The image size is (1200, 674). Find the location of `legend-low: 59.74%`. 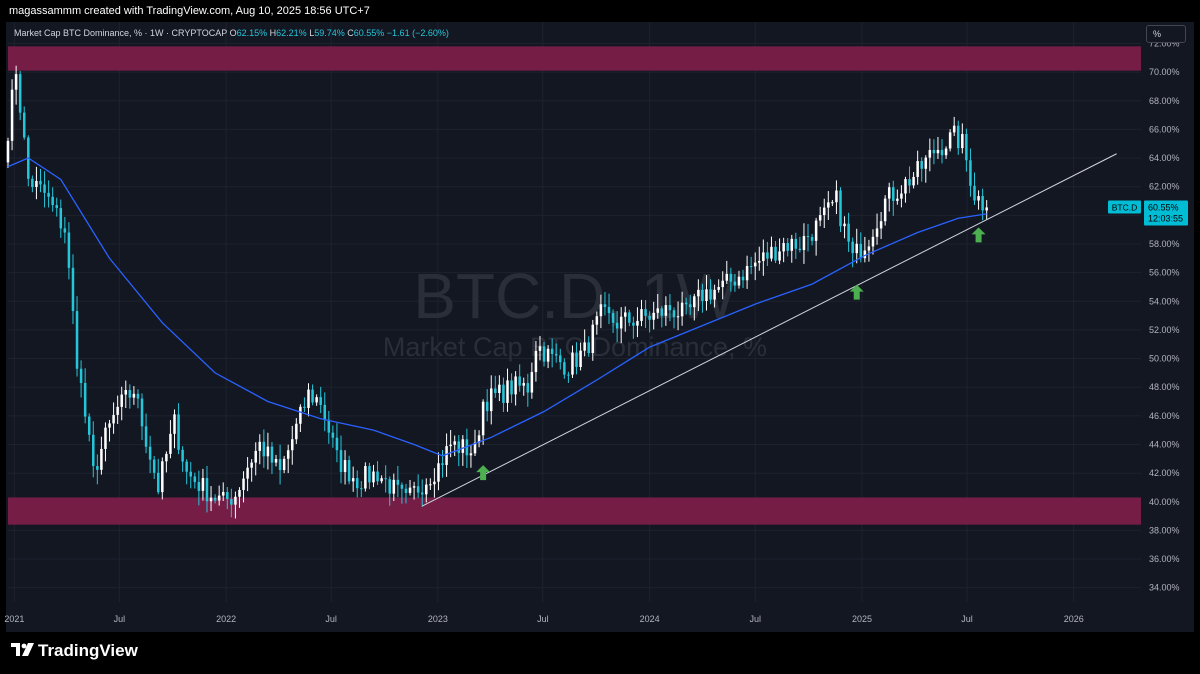

legend-low: 59.74% is located at coordinates (329, 33).